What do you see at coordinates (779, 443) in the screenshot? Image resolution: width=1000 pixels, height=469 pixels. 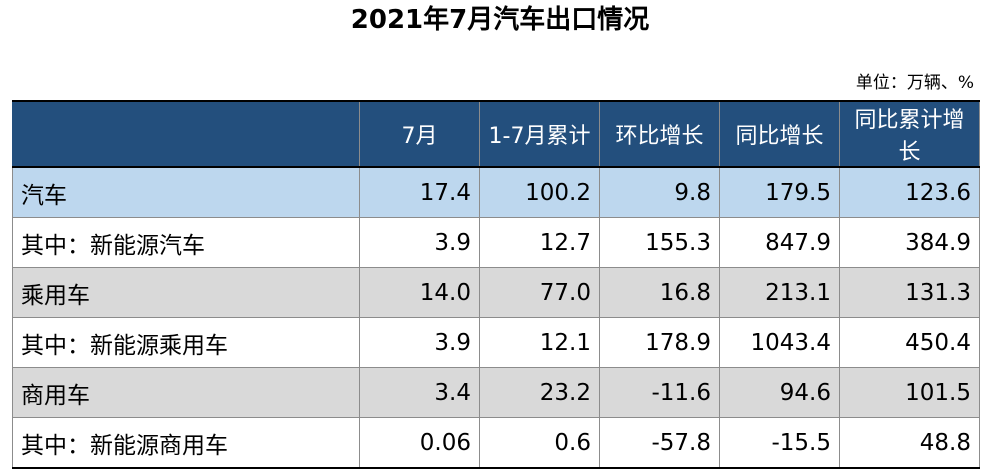 I see `cell-yoy: -15.5` at bounding box center [779, 443].